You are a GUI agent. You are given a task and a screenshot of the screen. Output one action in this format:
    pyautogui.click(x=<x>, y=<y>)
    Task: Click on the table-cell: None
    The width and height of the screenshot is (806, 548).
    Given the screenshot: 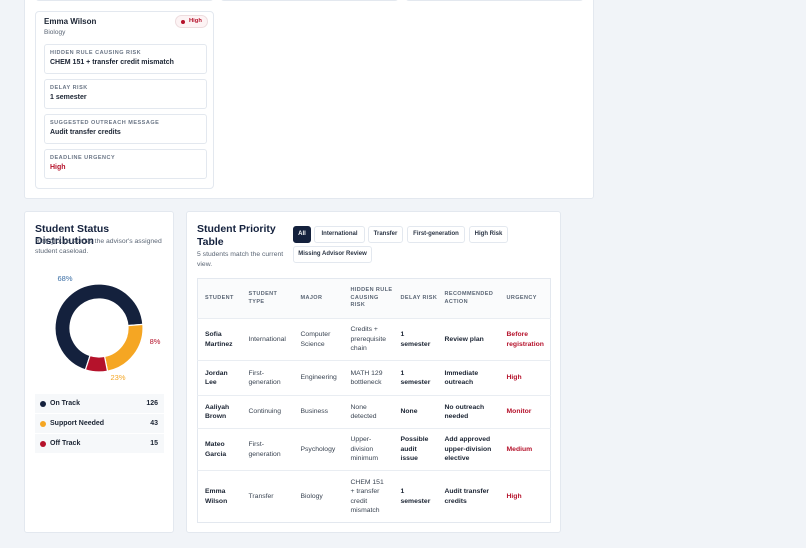 What is the action you would take?
    pyautogui.click(x=415, y=412)
    